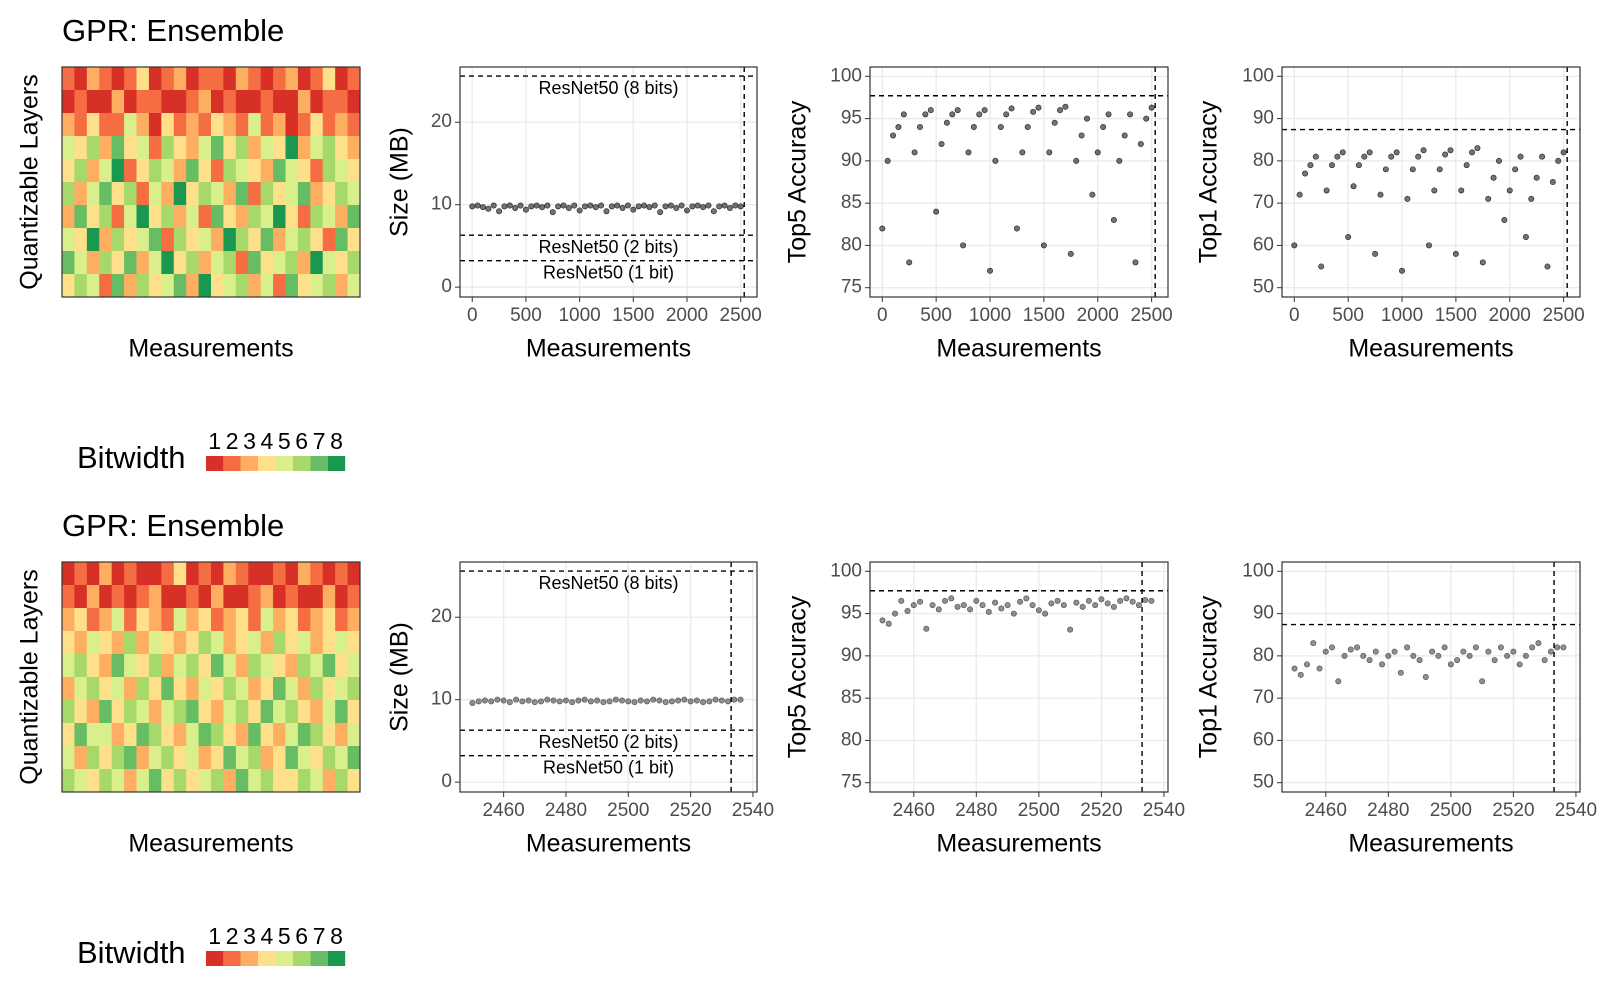  Describe the element at coordinates (608, 583) in the screenshot. I see `reference-label: ResNet50 (8 bits)` at that location.